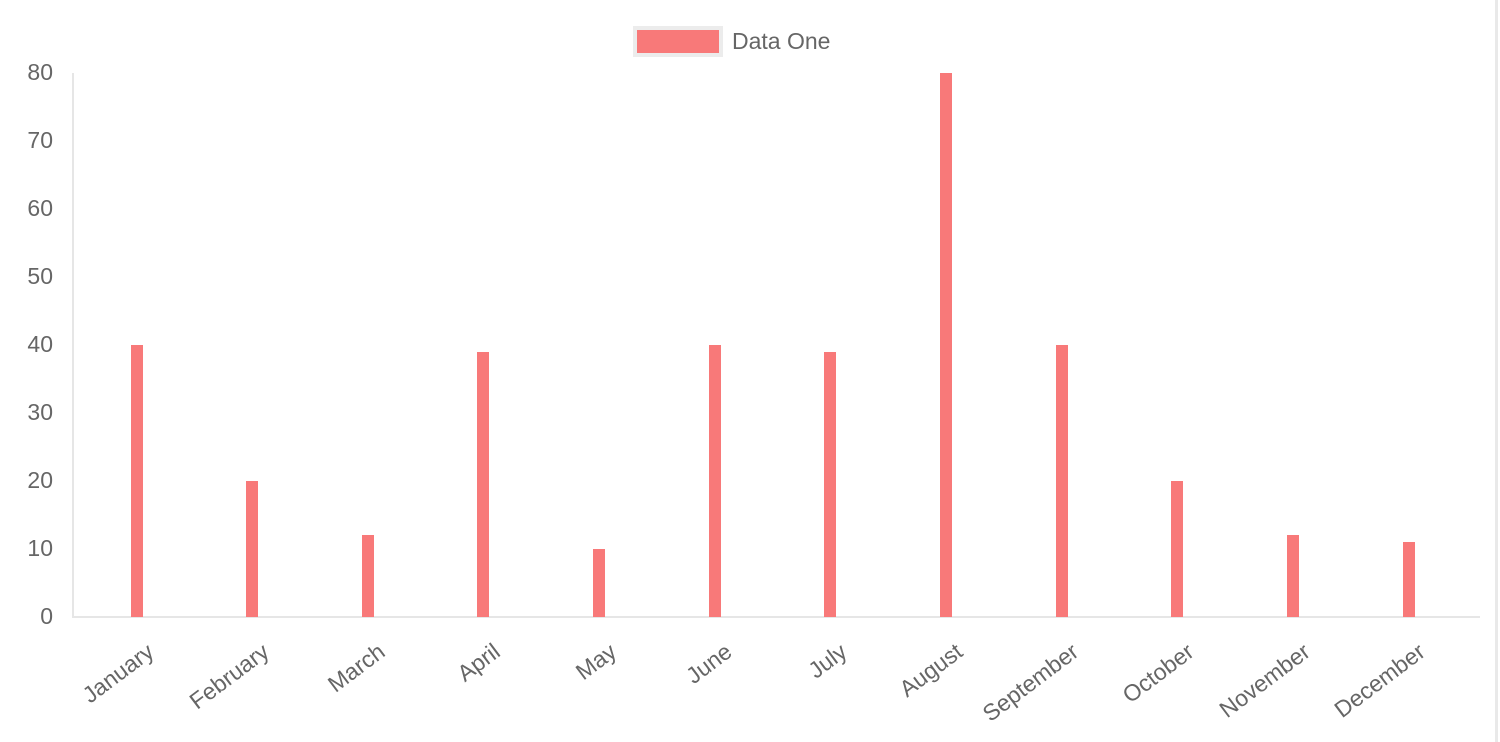  Describe the element at coordinates (40, 411) in the screenshot. I see `y-tick-label-30: 30` at that location.